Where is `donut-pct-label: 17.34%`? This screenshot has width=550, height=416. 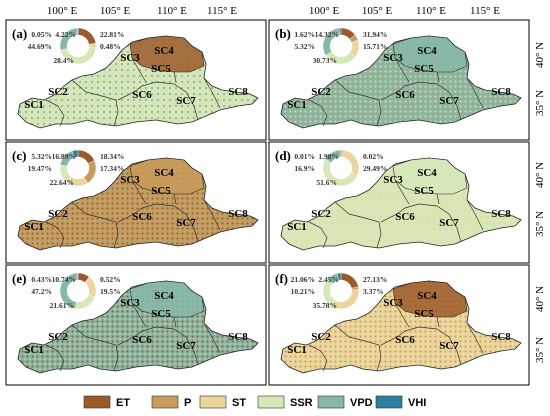
donut-pct-label: 17.34% is located at coordinates (112, 168).